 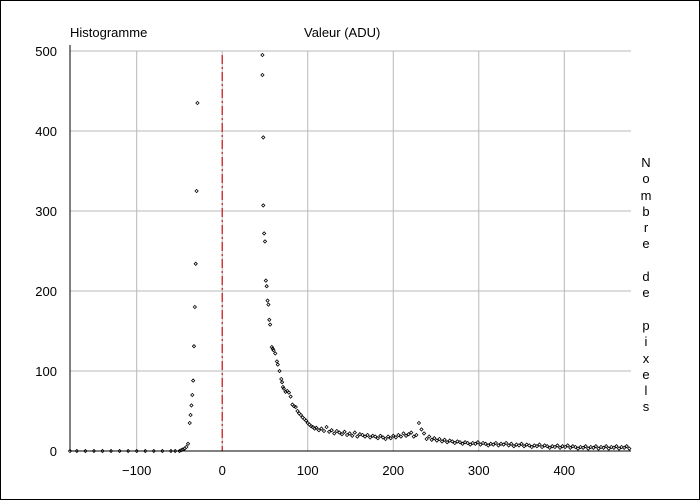 I want to click on x-tick: −100, so click(x=136, y=470).